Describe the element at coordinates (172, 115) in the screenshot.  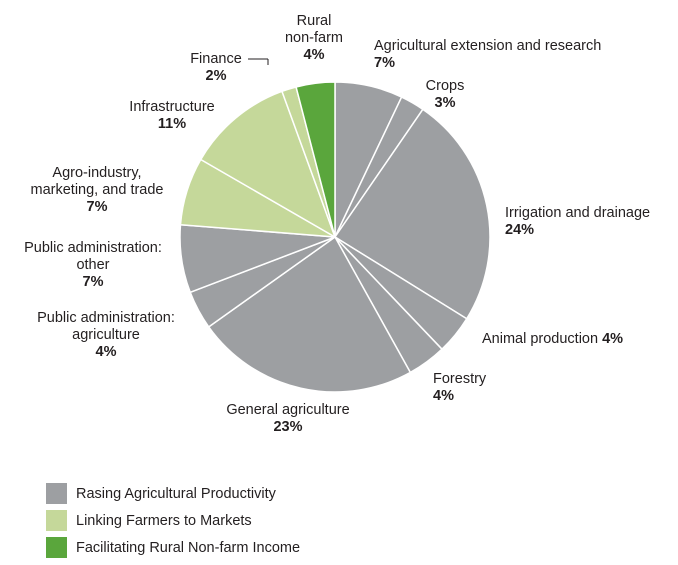
I see `label-infrastructure: Infrastructure 11%` at that location.